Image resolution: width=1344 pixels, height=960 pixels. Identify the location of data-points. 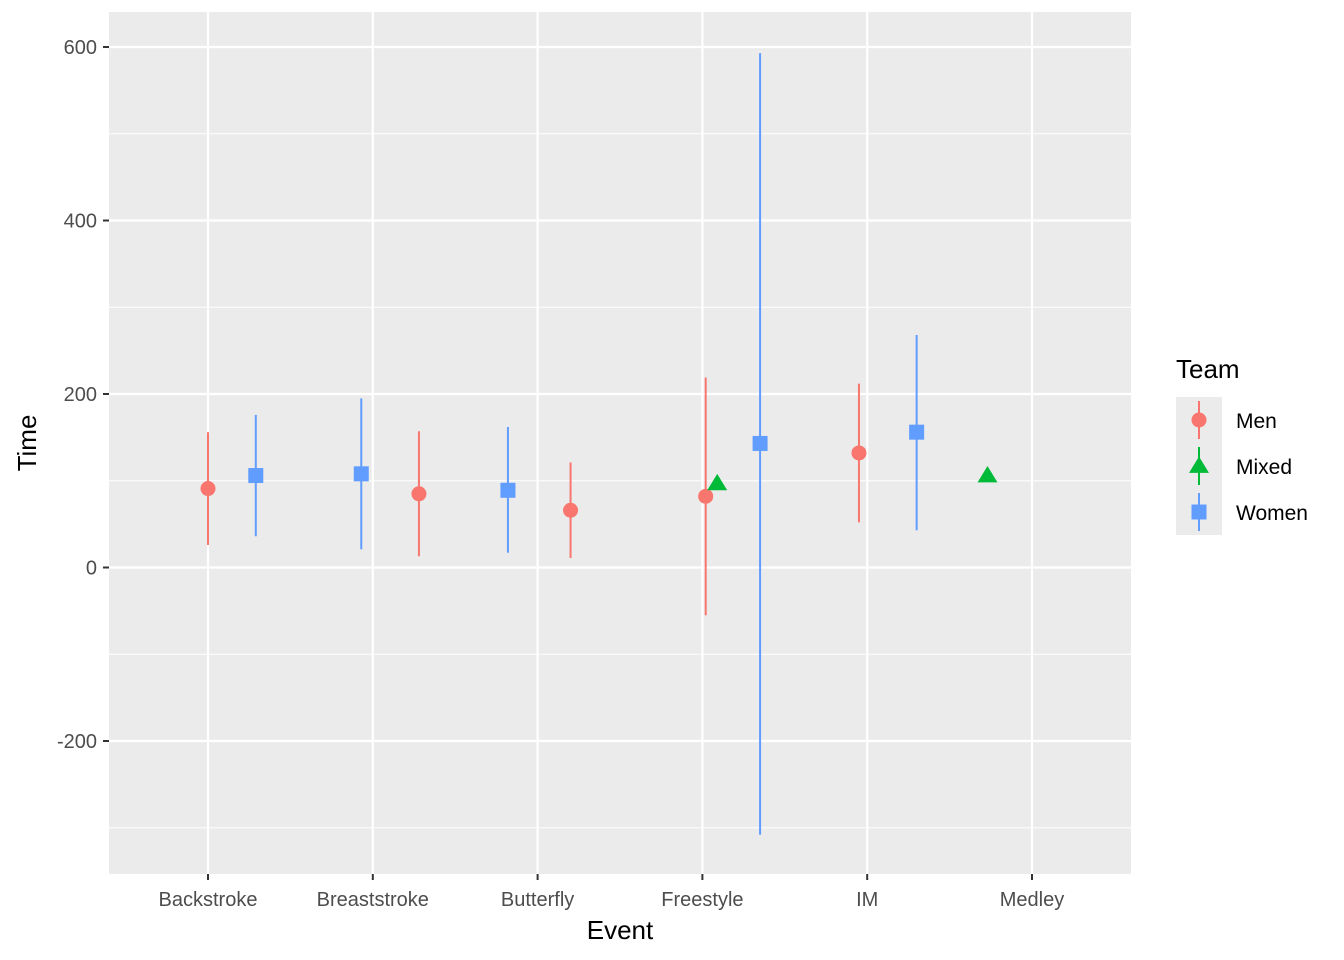
(599, 471).